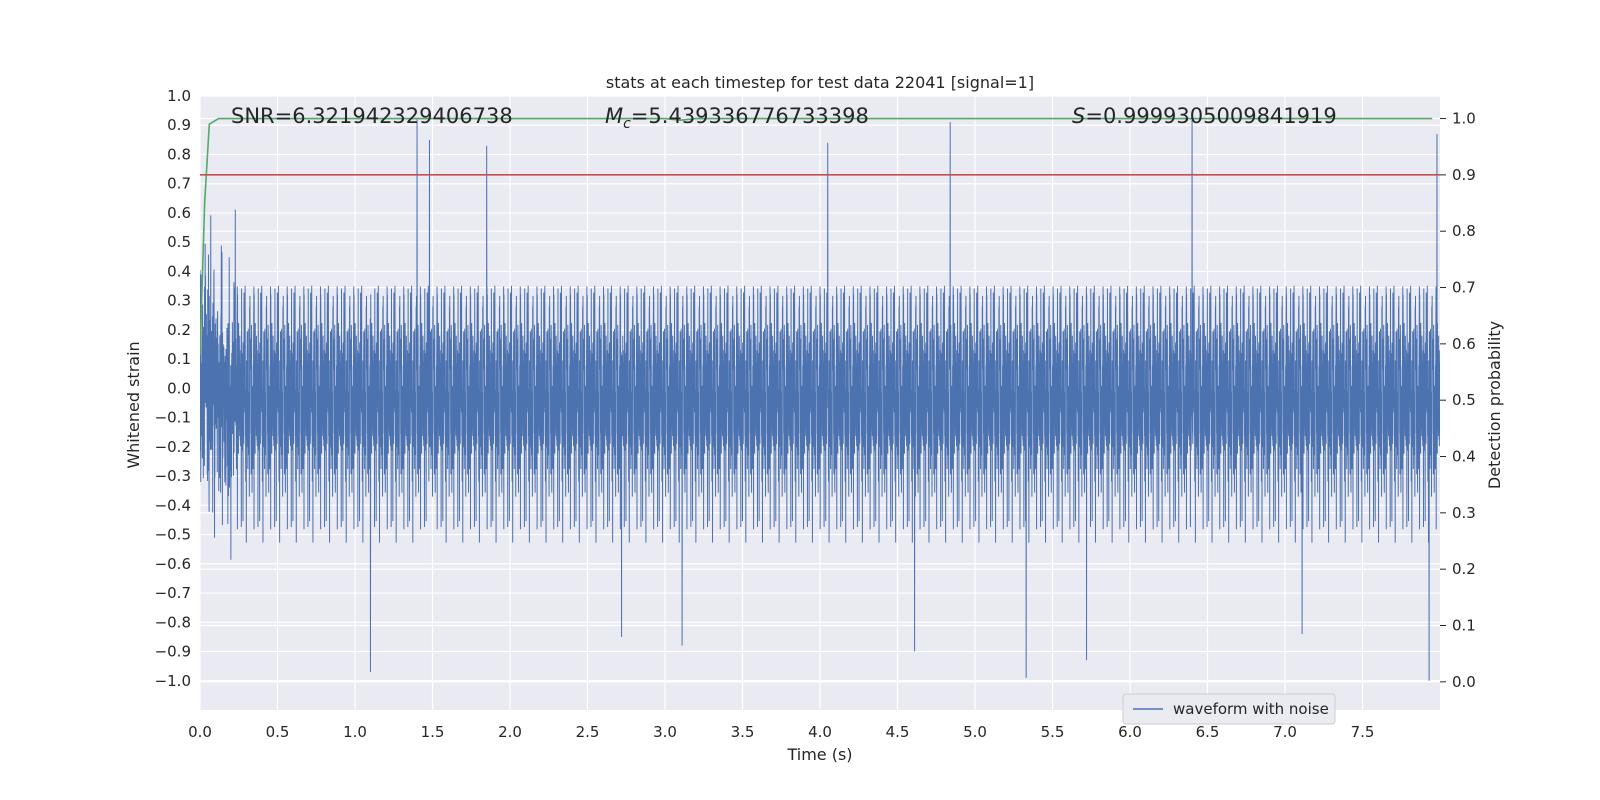 The height and width of the screenshot is (800, 1600). What do you see at coordinates (179, 96) in the screenshot?
I see `y-tick-label: 1.0` at bounding box center [179, 96].